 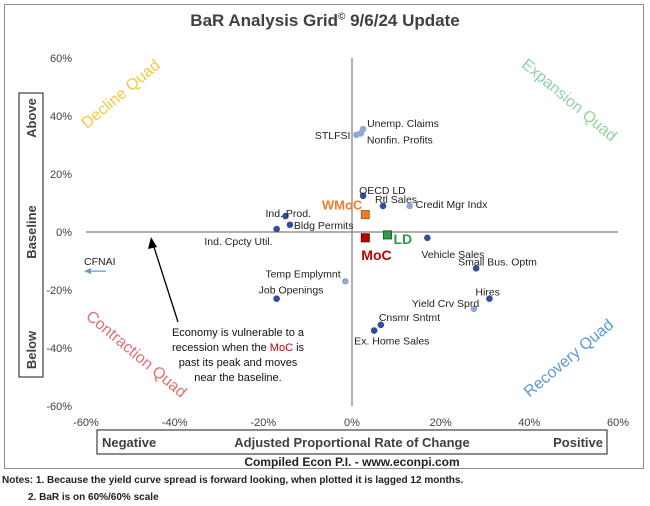 I want to click on x-label-positive: Positive, so click(x=578, y=442).